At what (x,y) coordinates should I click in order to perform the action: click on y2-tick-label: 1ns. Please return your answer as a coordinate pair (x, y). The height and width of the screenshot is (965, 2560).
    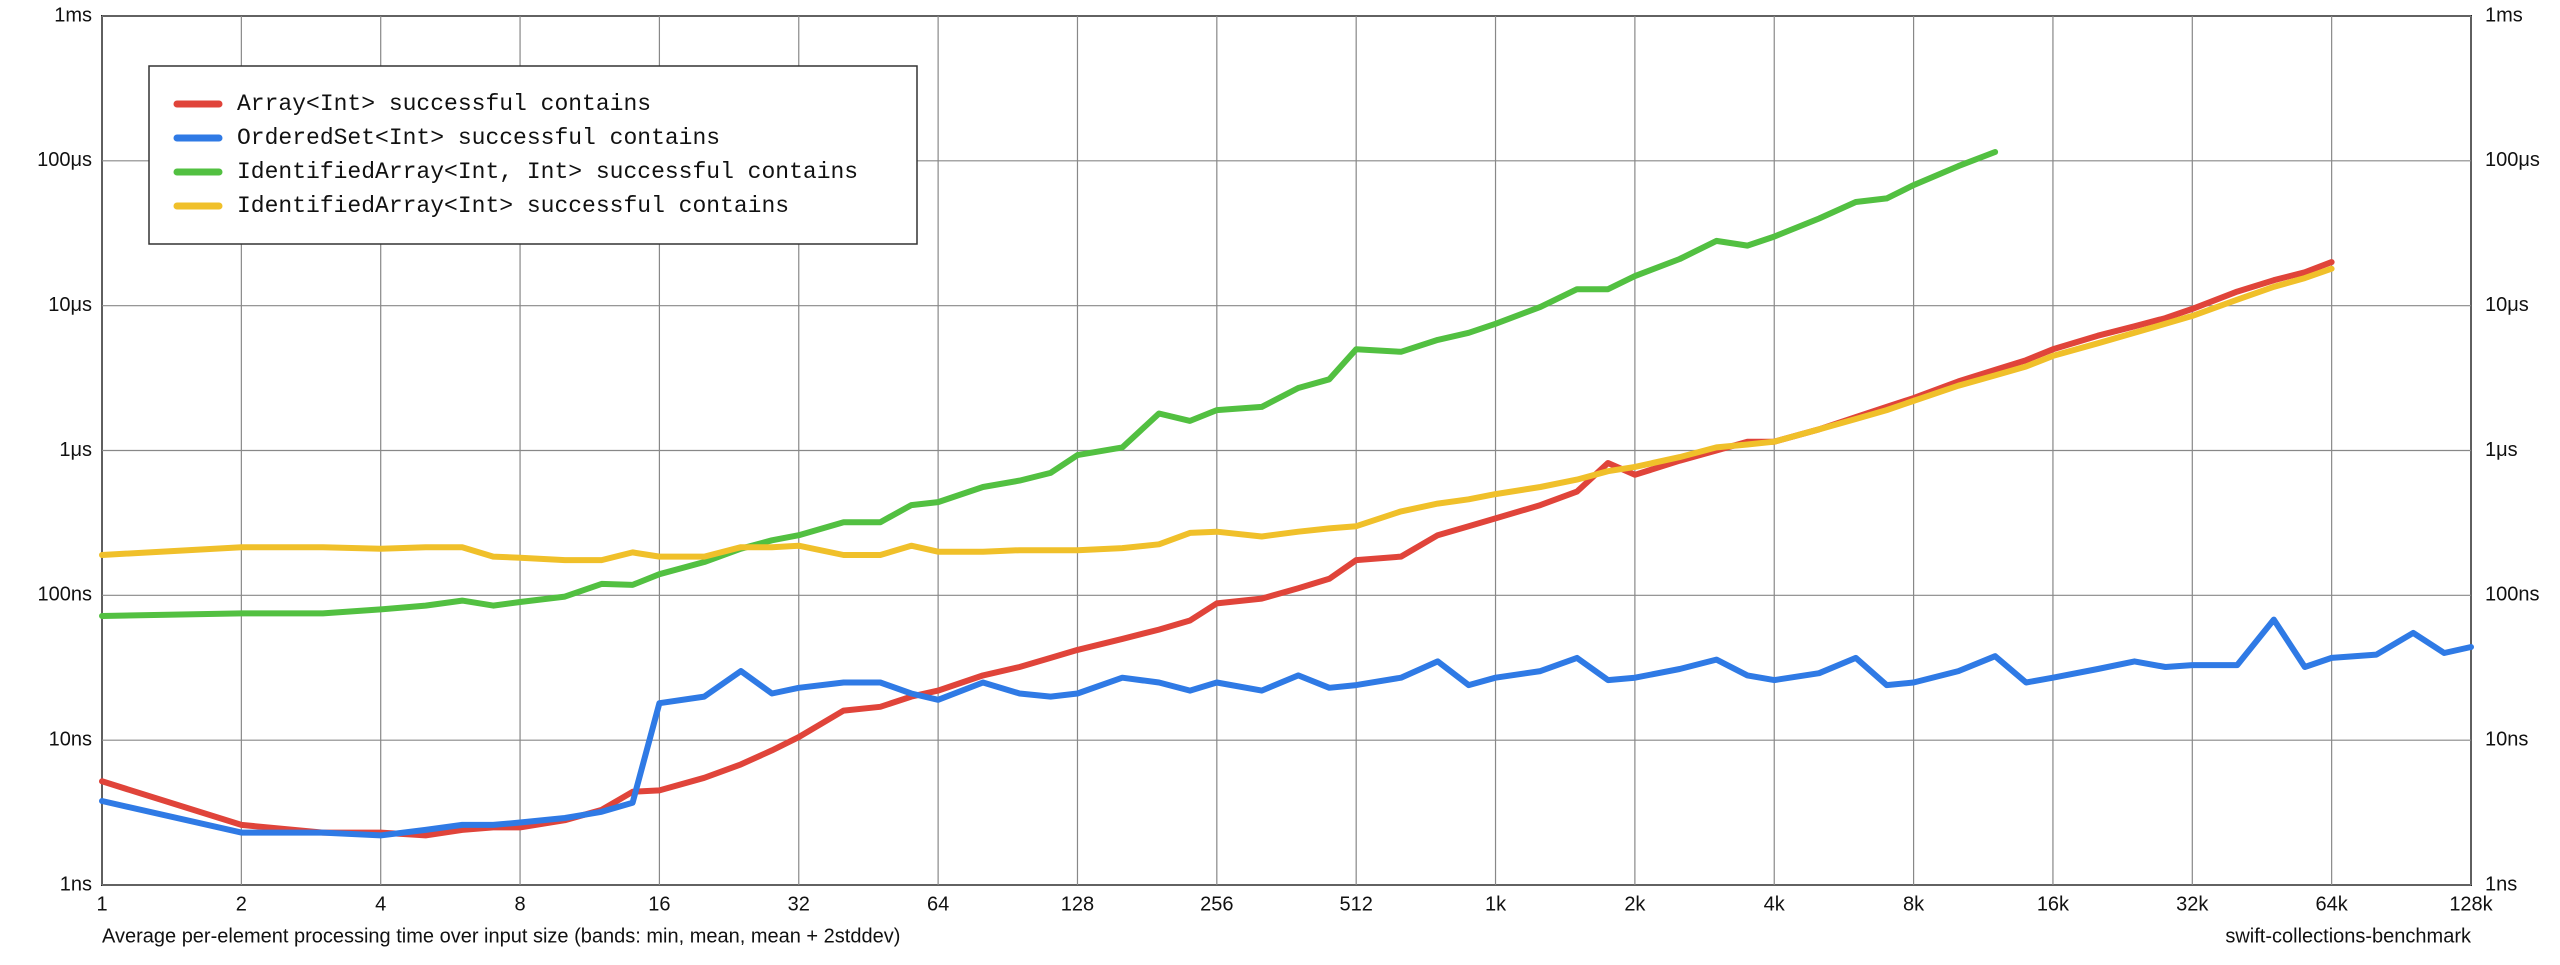
    Looking at the image, I should click on (2501, 884).